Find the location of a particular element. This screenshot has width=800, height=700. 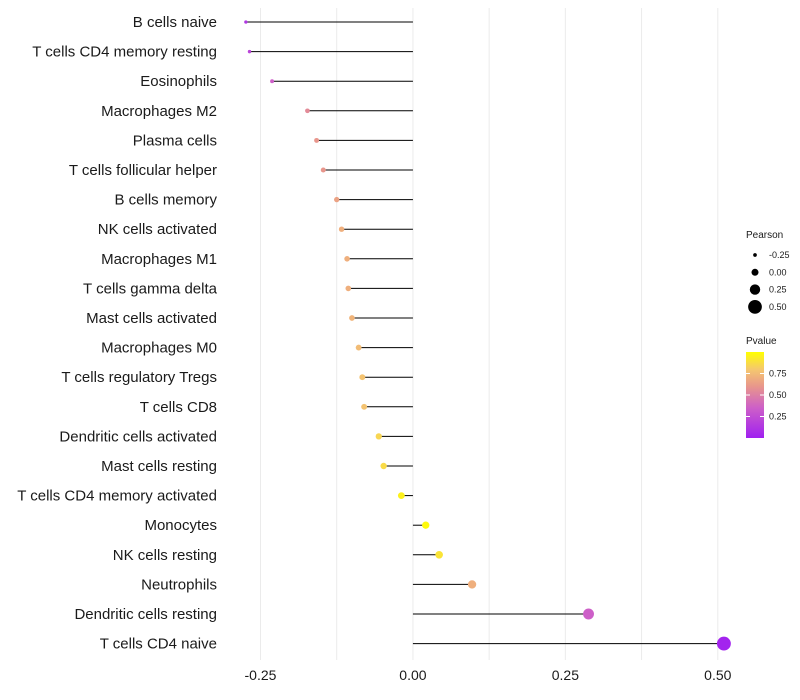

category-label: T cells CD4 memory resting is located at coordinates (124, 52).